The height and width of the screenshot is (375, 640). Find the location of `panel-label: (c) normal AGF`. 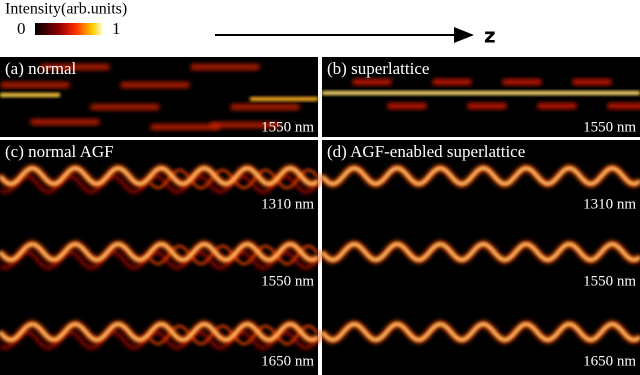

panel-label: (c) normal AGF is located at coordinates (59, 151).